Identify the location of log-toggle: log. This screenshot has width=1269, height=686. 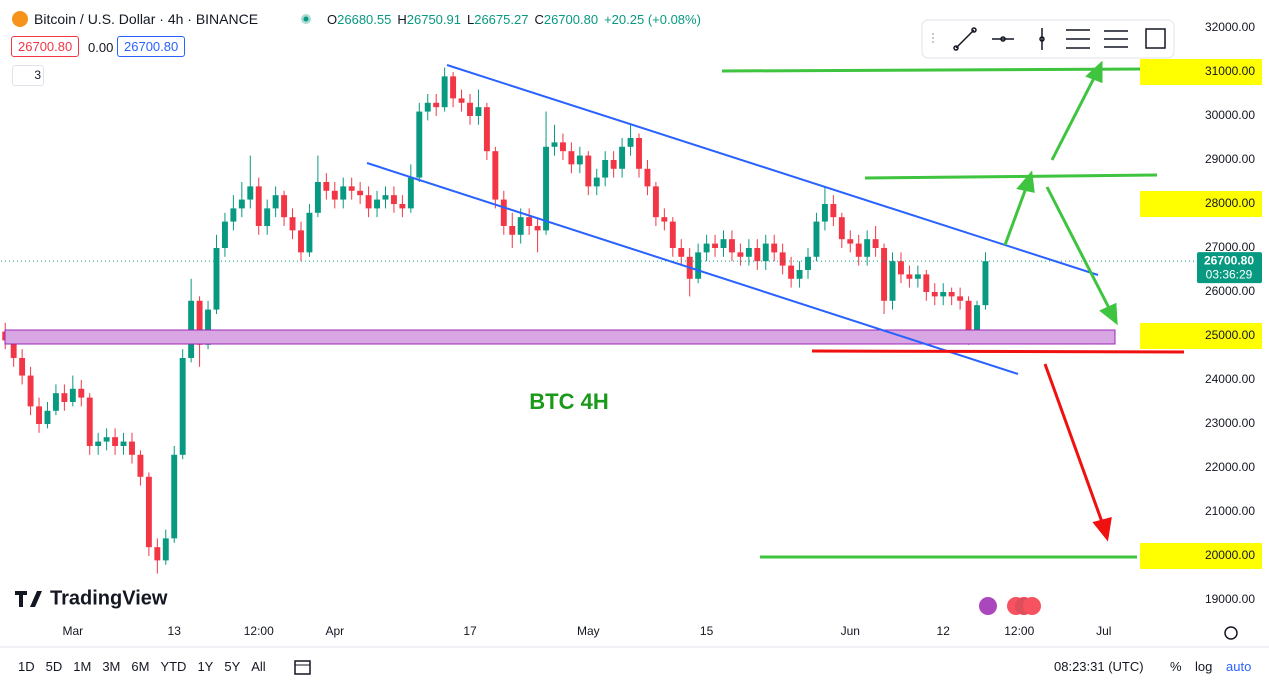
(1204, 666).